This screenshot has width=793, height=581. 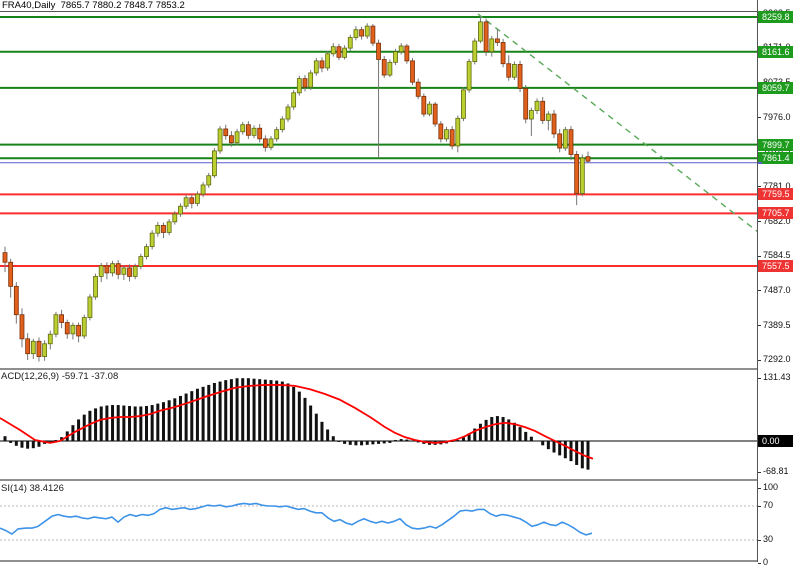 I want to click on rsi-axis-label: 30, so click(x=768, y=539).